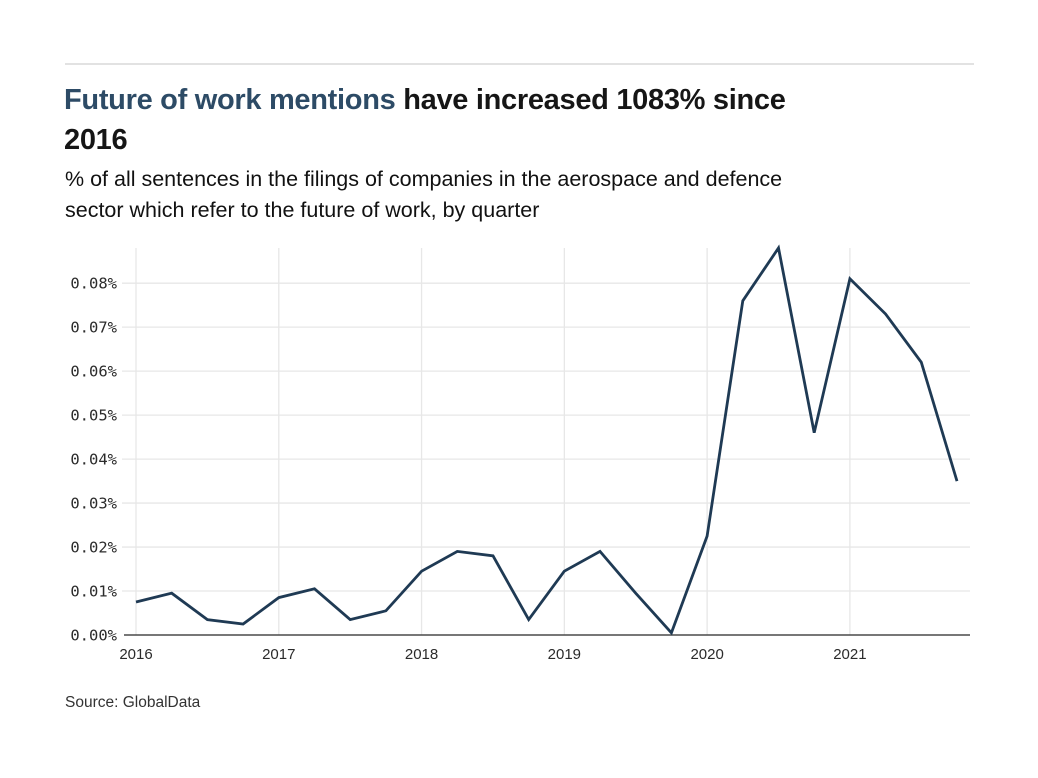 This screenshot has width=1038, height=778. What do you see at coordinates (93, 416) in the screenshot?
I see `y-tick-label: 0.05%` at bounding box center [93, 416].